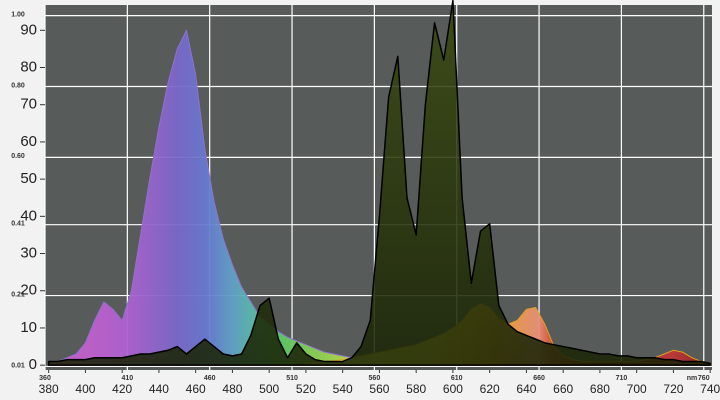  What do you see at coordinates (379, 389) in the screenshot?
I see `x-tick-label: 560` at bounding box center [379, 389].